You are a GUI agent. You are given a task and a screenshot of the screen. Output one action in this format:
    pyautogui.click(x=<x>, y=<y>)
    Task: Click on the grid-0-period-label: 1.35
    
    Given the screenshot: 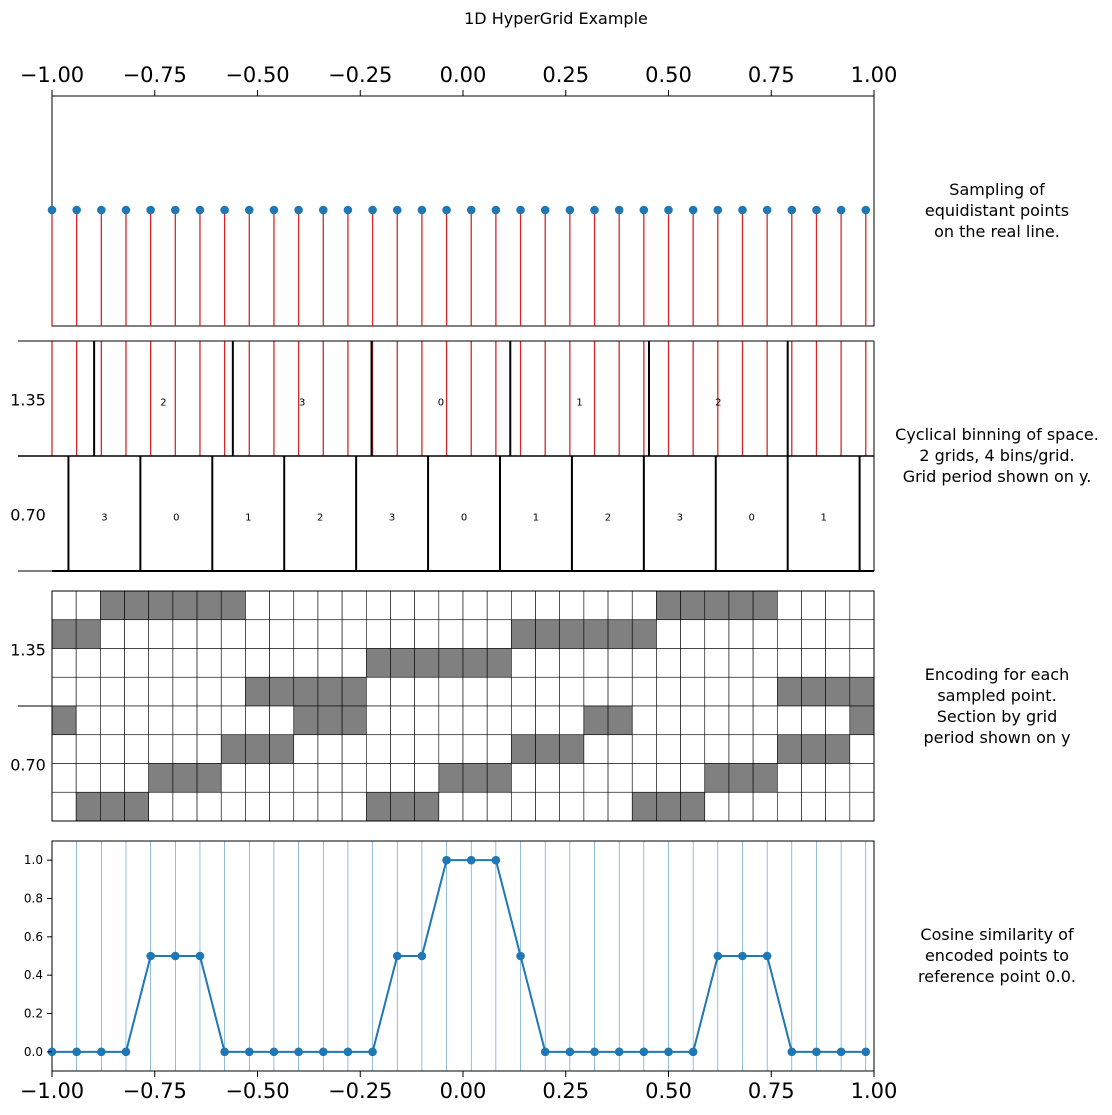 What is the action you would take?
    pyautogui.click(x=28, y=400)
    